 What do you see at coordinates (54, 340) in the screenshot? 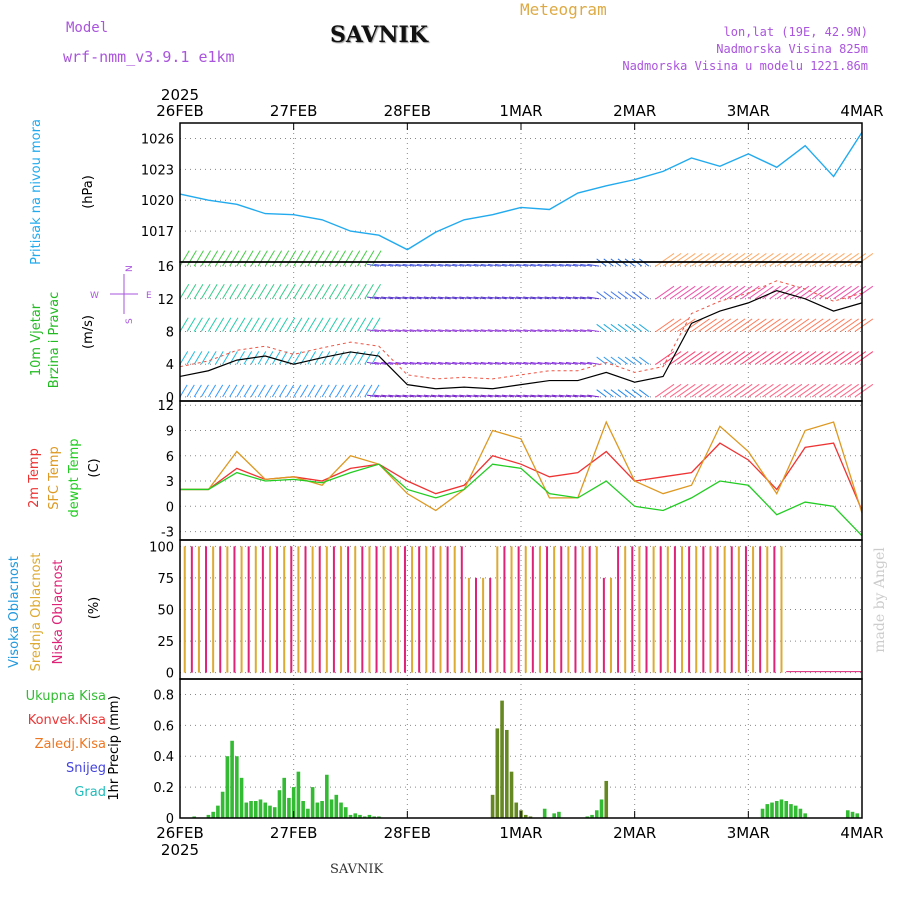
I see `wind-ylabel2: Brzina i Pravac` at bounding box center [54, 340].